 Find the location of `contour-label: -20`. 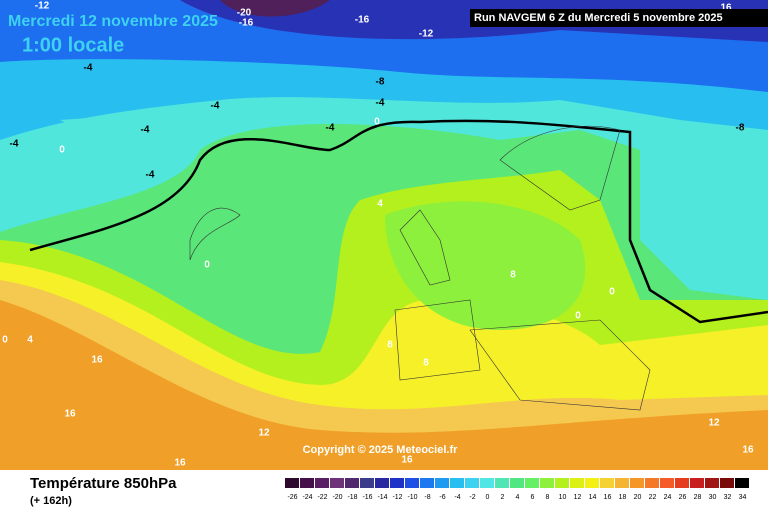

contour-label: -20 is located at coordinates (244, 13).